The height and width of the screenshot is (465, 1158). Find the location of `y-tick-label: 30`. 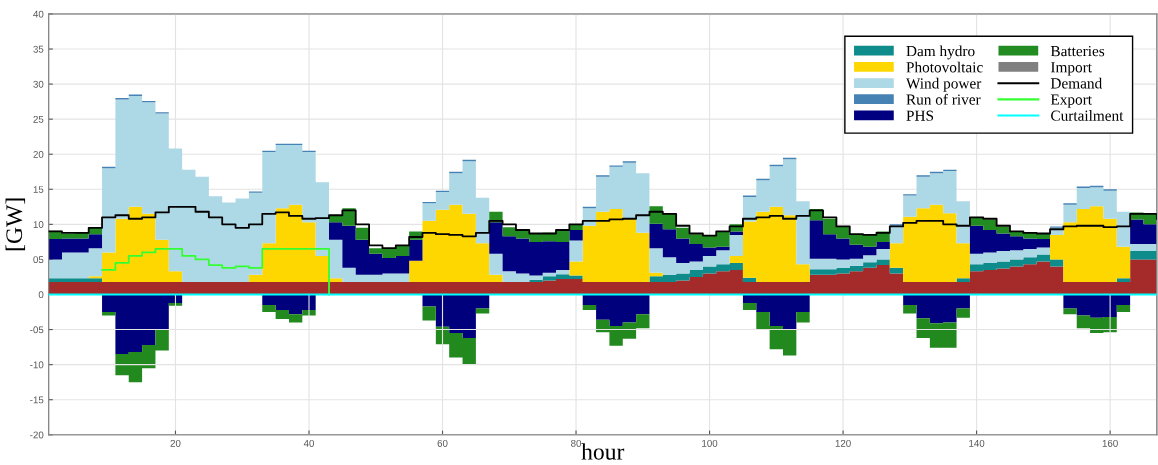

y-tick-label: 30 is located at coordinates (38, 84).